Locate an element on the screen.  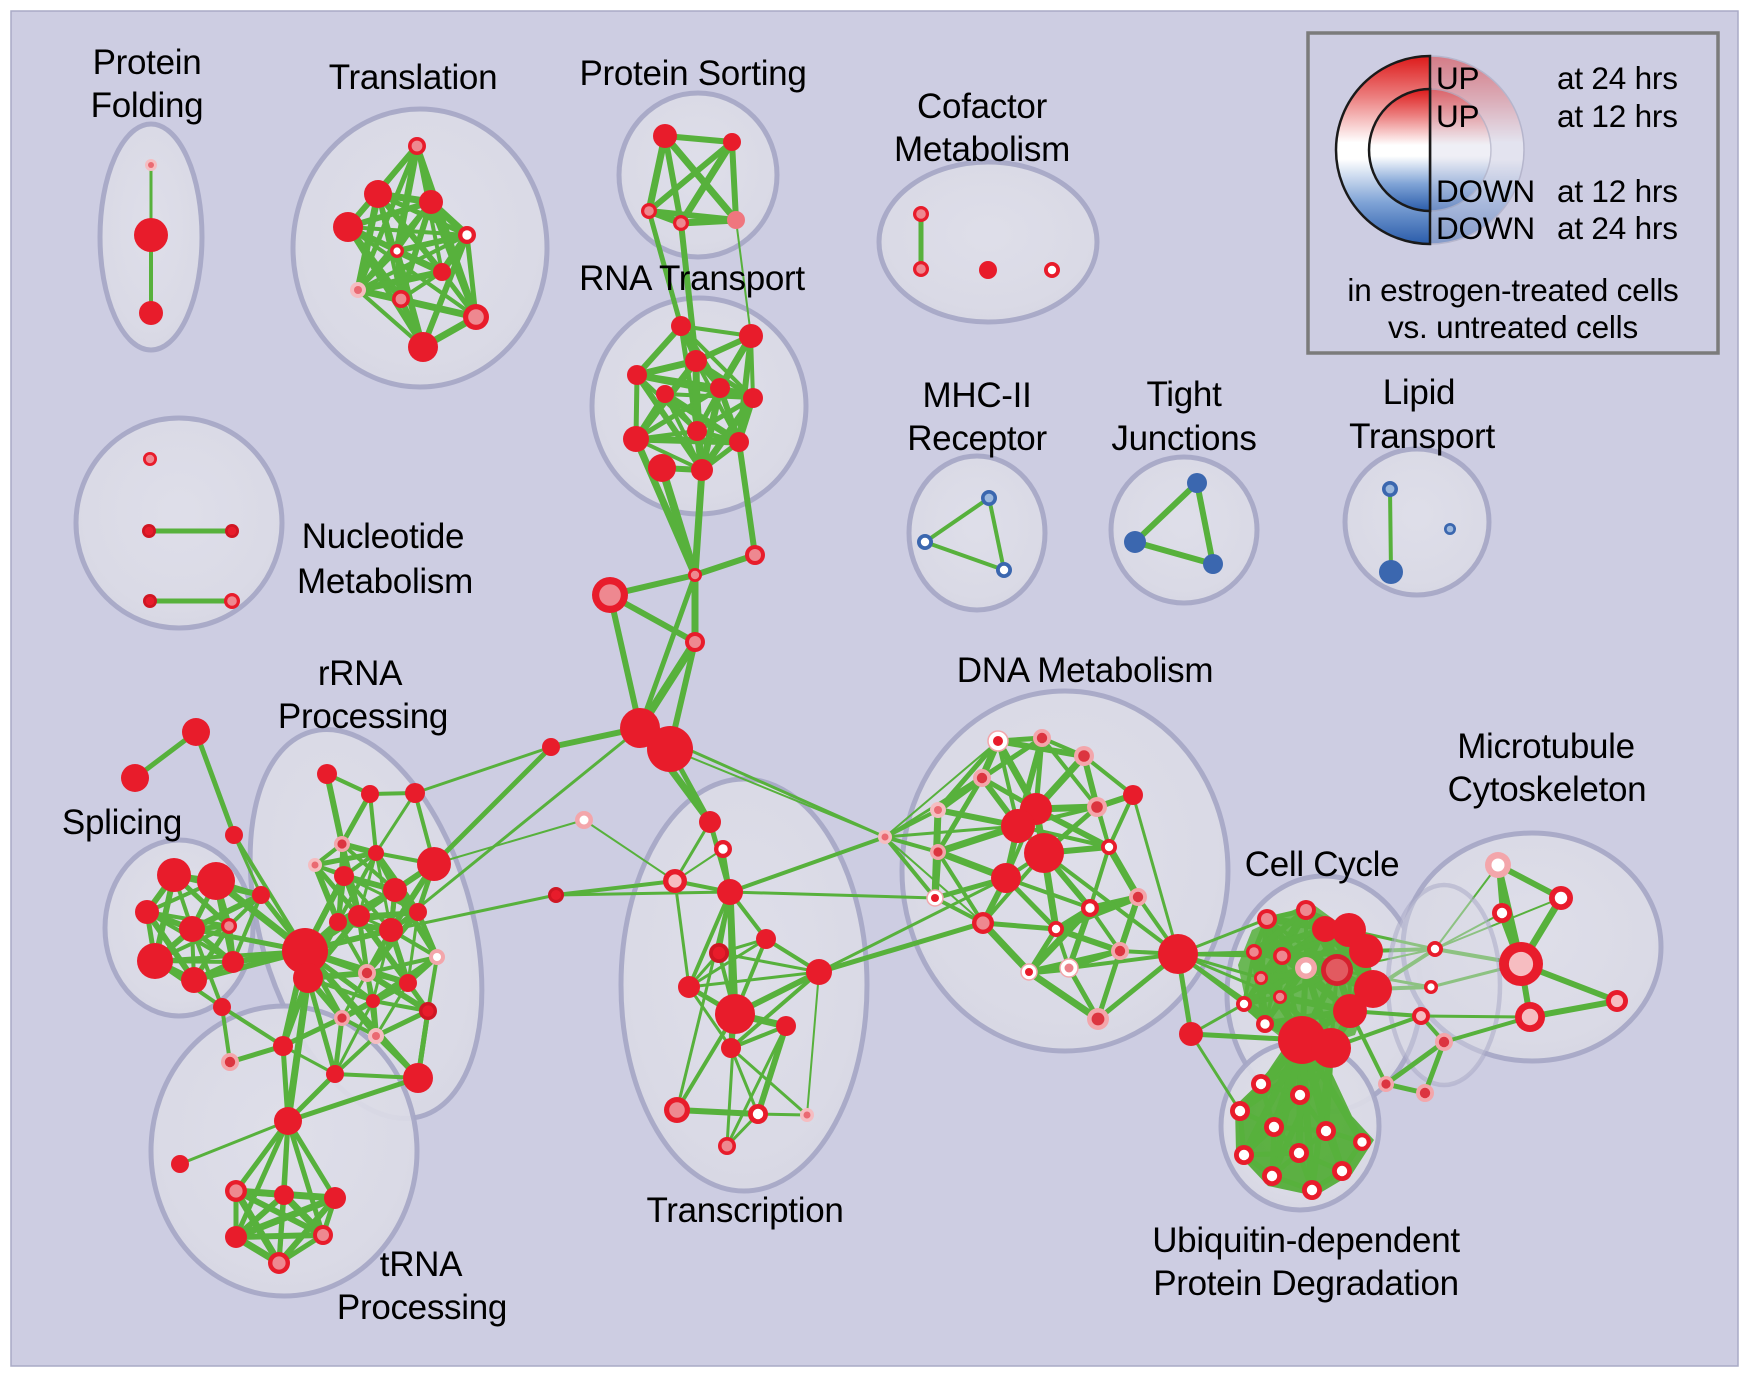
svg-text: MHC-II is located at coordinates (976, 395).